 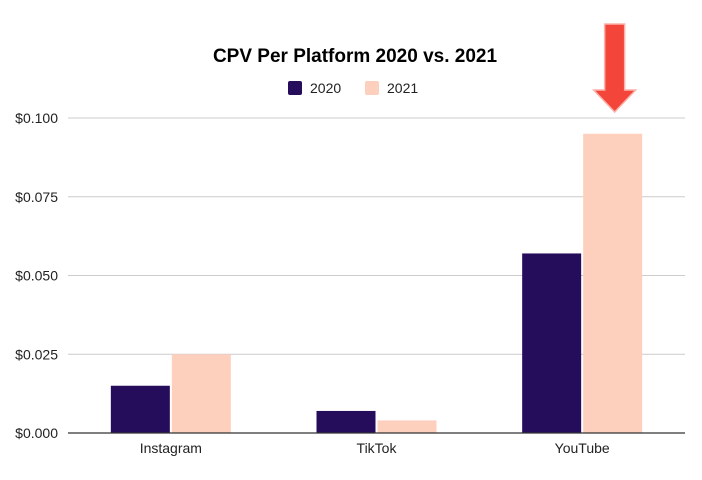 What do you see at coordinates (346, 421) in the screenshot?
I see `bar-tiktok-2020` at bounding box center [346, 421].